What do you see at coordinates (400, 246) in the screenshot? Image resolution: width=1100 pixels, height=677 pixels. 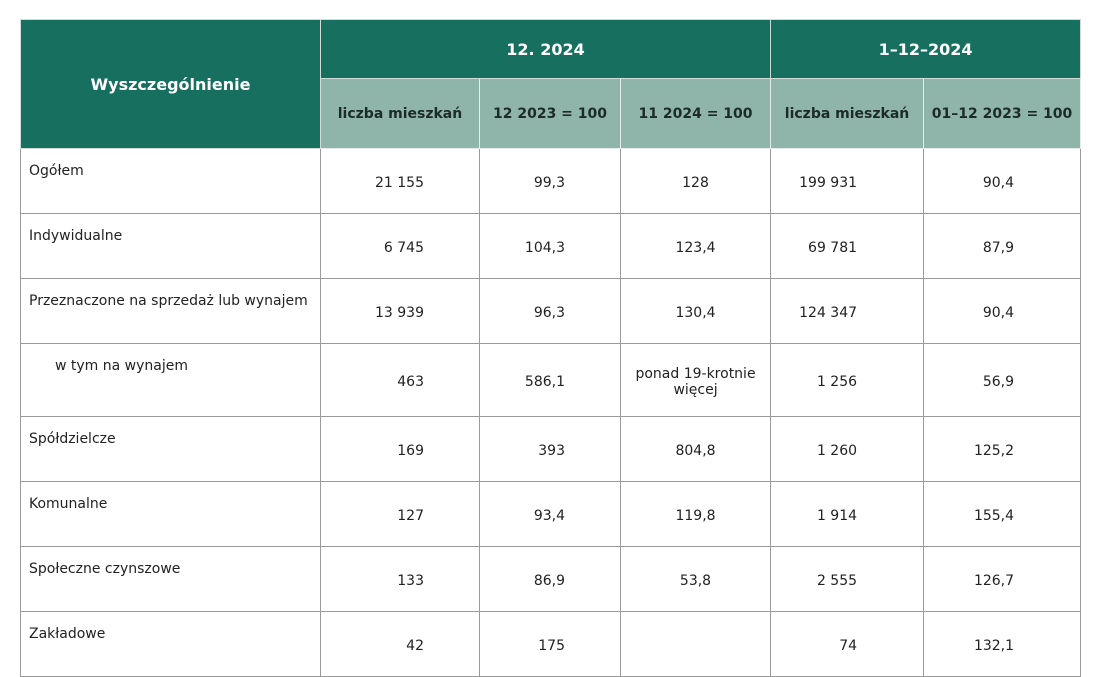 I see `table-cell: 6 745` at bounding box center [400, 246].